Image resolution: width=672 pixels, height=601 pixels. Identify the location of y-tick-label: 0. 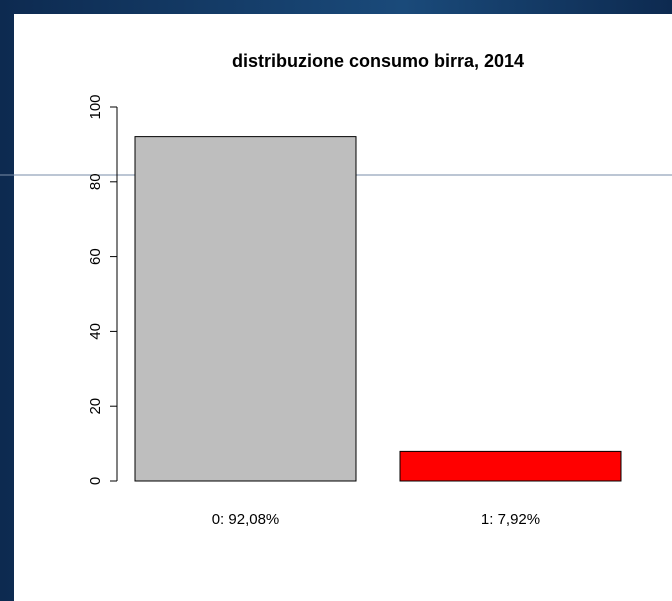
(95, 481).